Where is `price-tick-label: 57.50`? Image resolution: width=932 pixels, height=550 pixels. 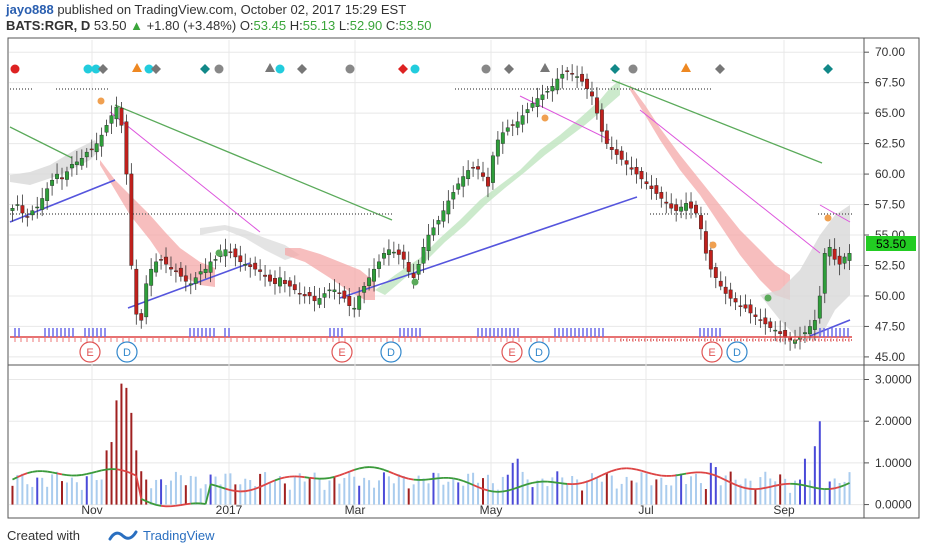 price-tick-label: 57.50 is located at coordinates (890, 205).